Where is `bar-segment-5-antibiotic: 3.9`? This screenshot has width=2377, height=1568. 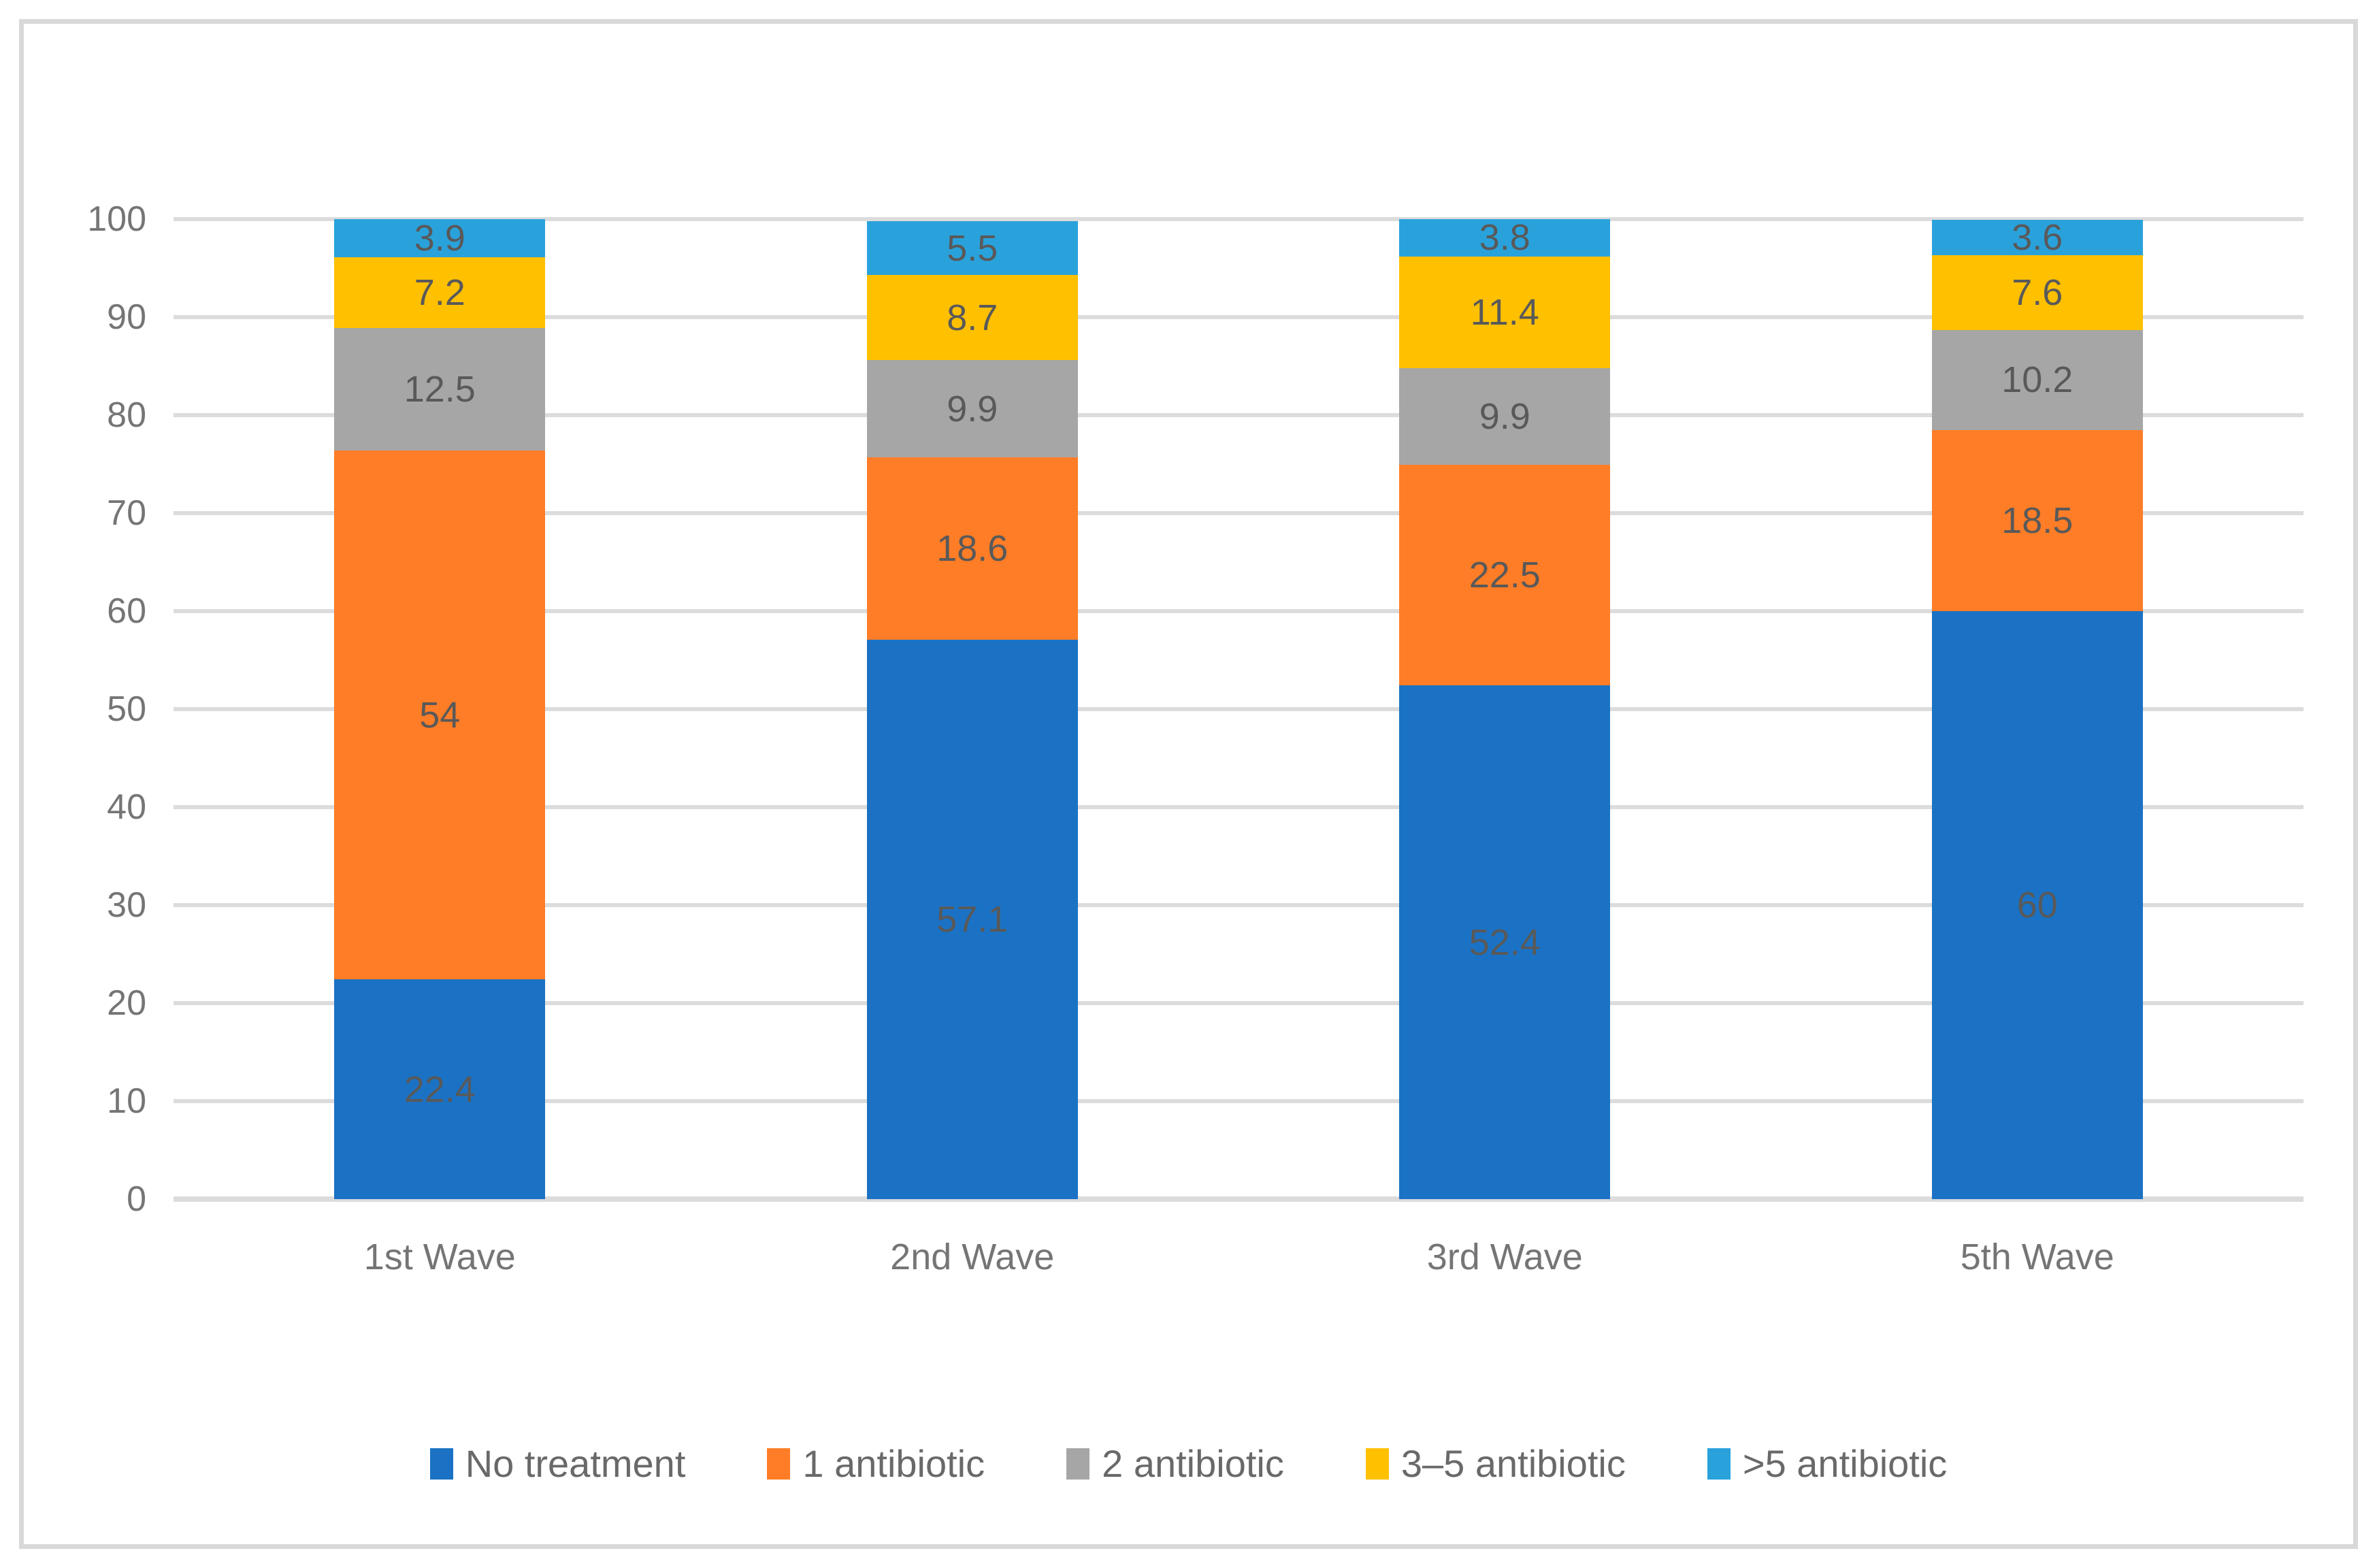 bar-segment-5-antibiotic: 3.9 is located at coordinates (440, 239).